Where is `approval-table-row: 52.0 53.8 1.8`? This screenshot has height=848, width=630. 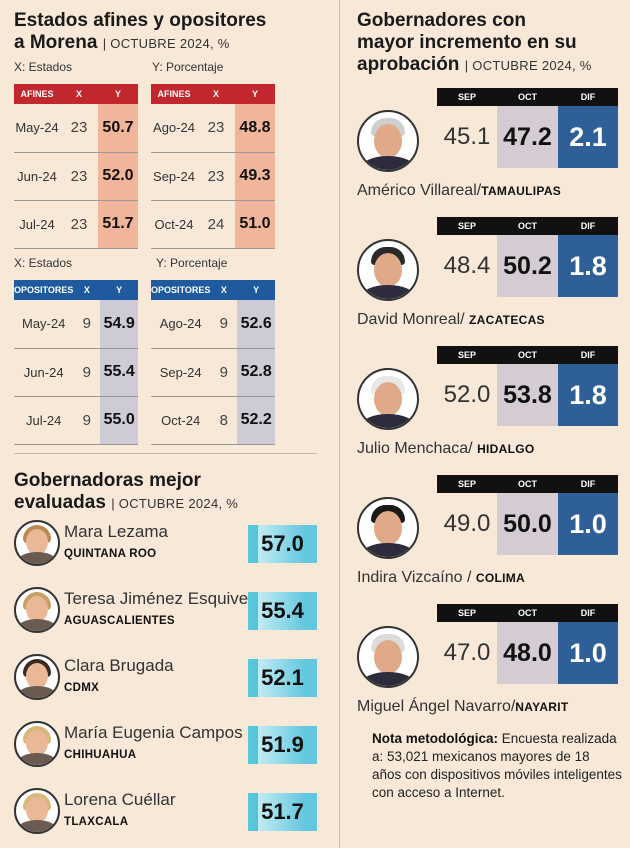 approval-table-row: 52.0 53.8 1.8 is located at coordinates (527, 395).